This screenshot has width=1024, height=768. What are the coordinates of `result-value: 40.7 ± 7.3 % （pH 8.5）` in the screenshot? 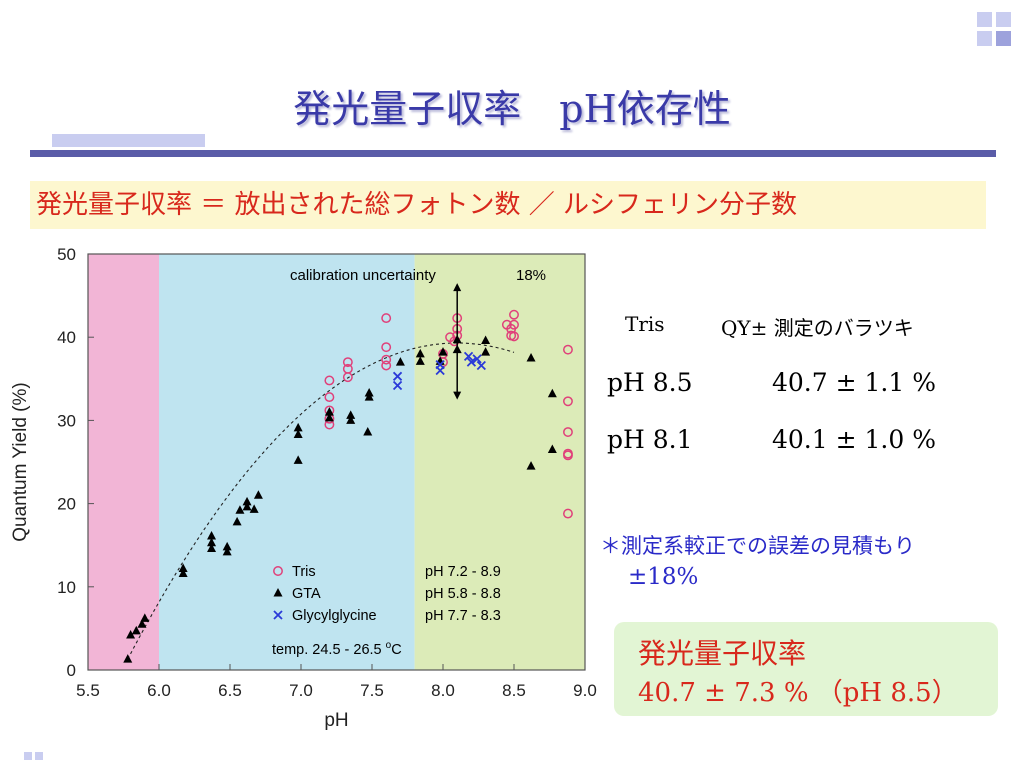 It's located at (798, 693).